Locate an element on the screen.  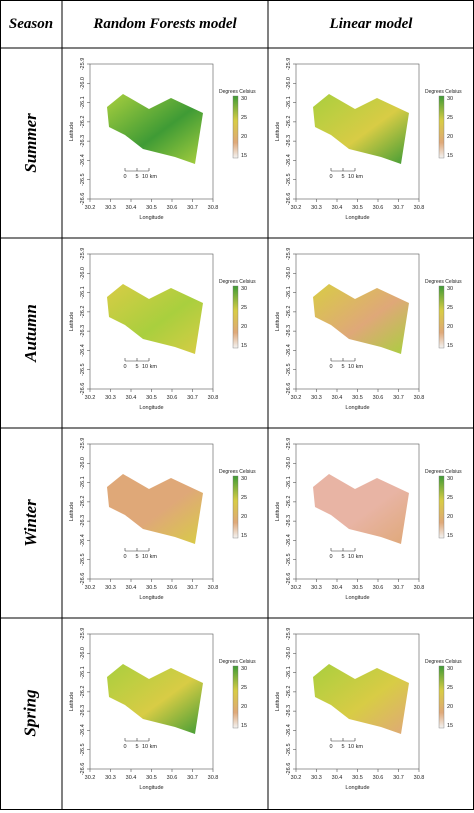
legend-title: Degrees Celsius is located at coordinates (443, 92).